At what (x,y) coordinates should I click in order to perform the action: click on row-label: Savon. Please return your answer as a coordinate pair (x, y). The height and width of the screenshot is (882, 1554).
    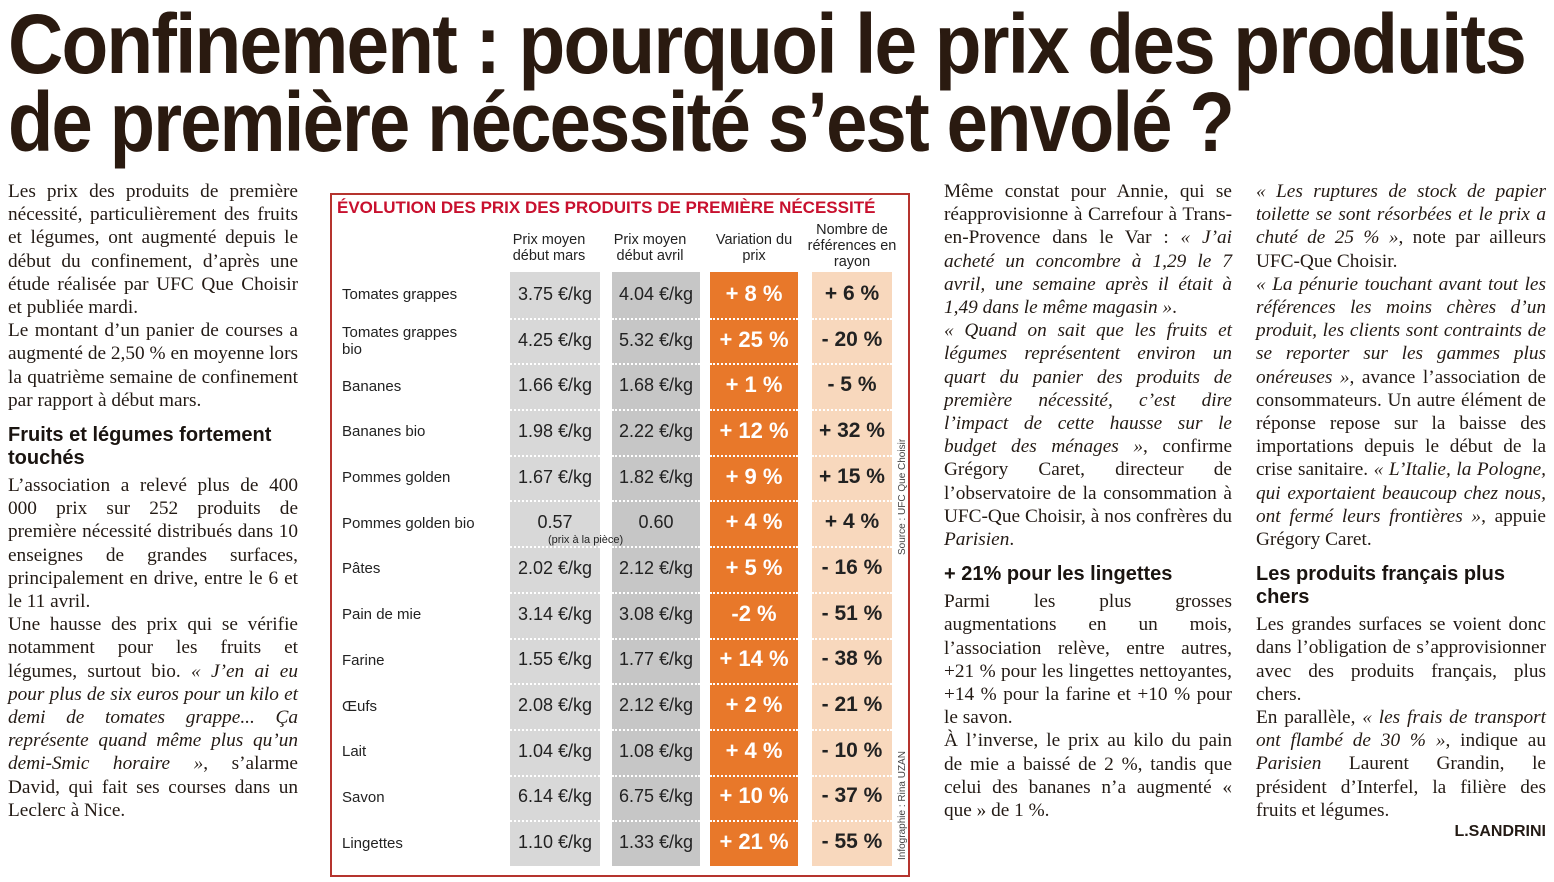
    Looking at the image, I should click on (363, 797).